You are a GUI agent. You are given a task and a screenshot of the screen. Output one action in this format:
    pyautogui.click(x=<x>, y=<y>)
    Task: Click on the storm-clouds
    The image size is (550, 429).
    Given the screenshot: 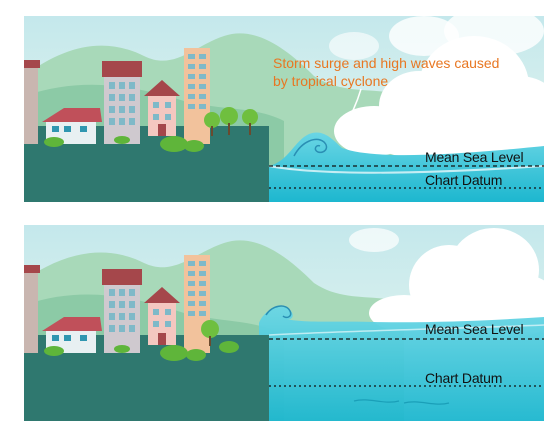 What is the action you would take?
    pyautogui.click(x=436, y=88)
    